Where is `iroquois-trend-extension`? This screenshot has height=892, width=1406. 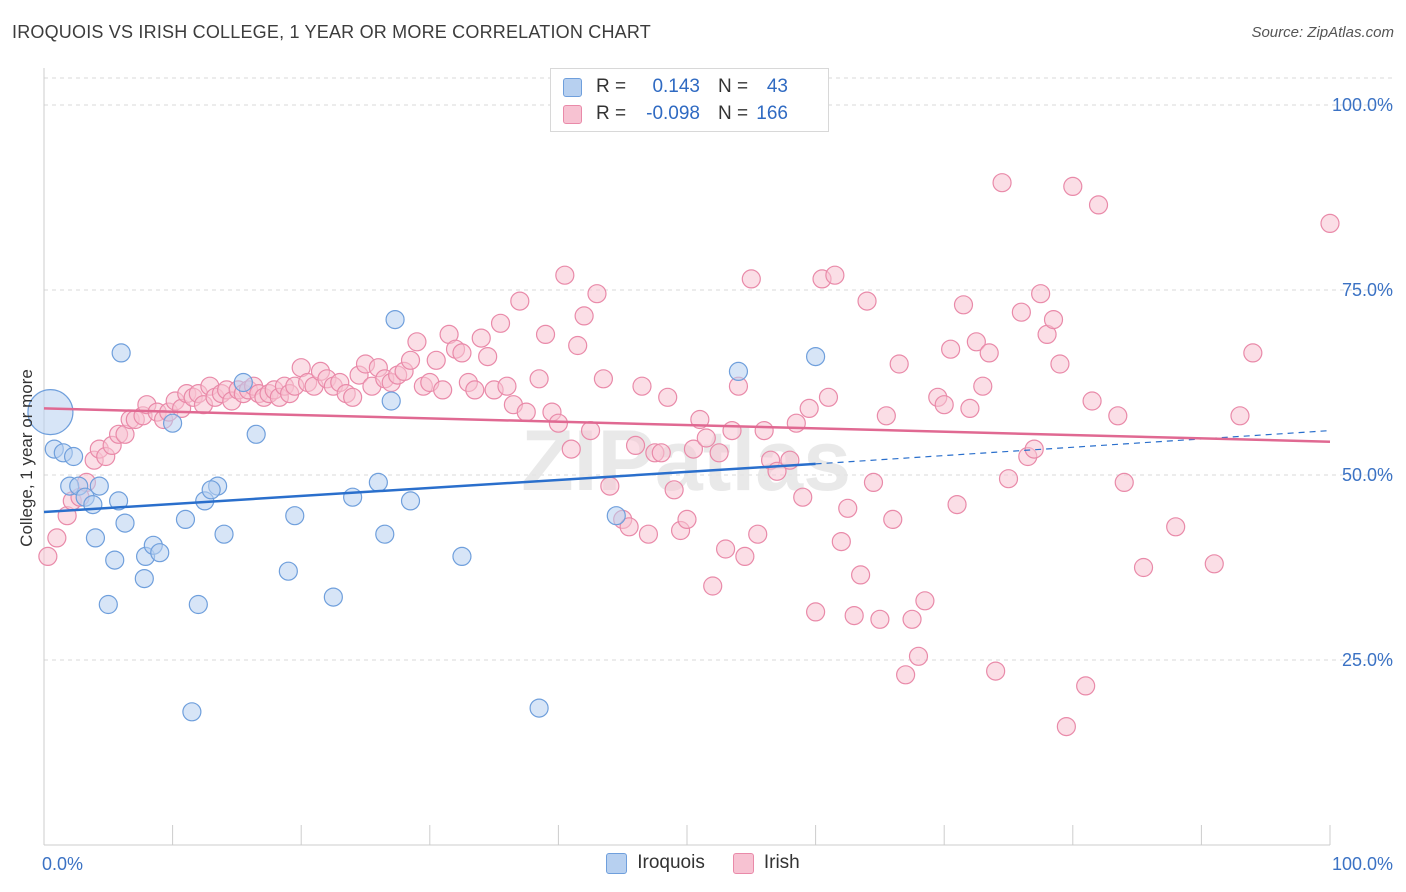 iroquois-trend-extension is located at coordinates (1073, 447).